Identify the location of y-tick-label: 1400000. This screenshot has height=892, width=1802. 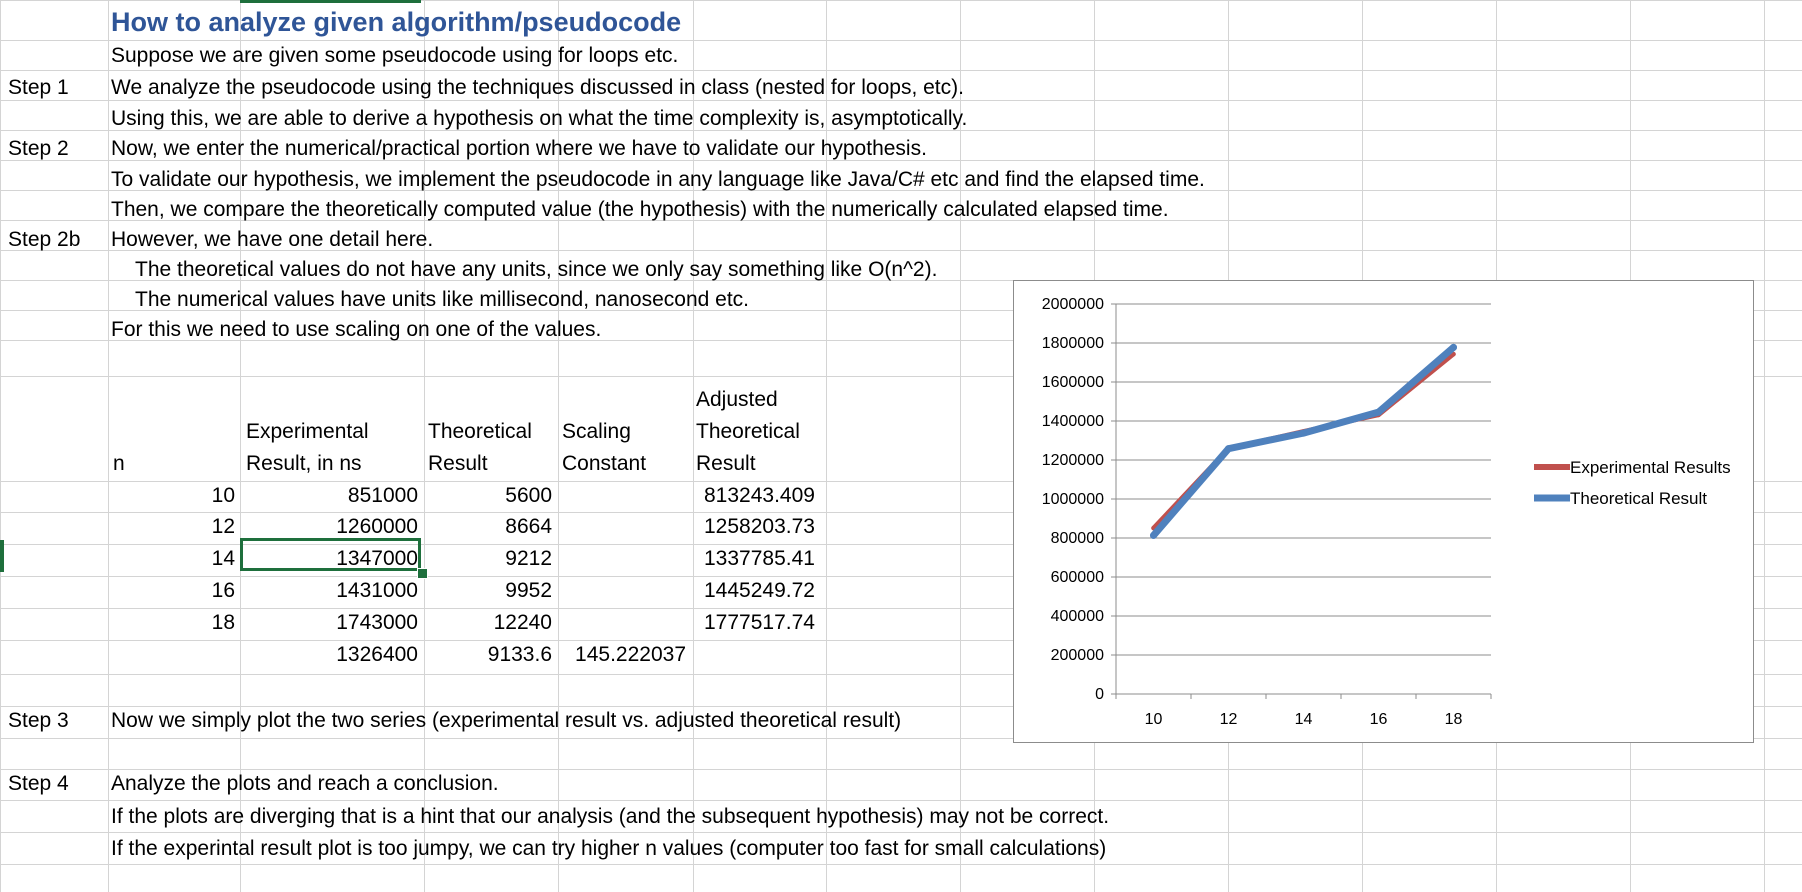
(1073, 421).